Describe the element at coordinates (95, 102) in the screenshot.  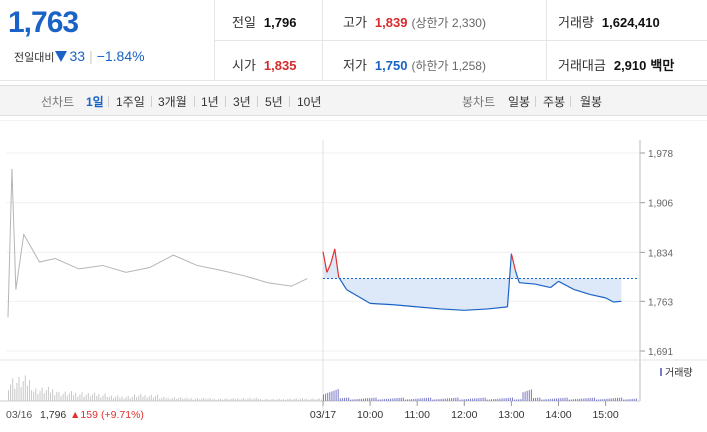
I see `tab-1d: 1일` at that location.